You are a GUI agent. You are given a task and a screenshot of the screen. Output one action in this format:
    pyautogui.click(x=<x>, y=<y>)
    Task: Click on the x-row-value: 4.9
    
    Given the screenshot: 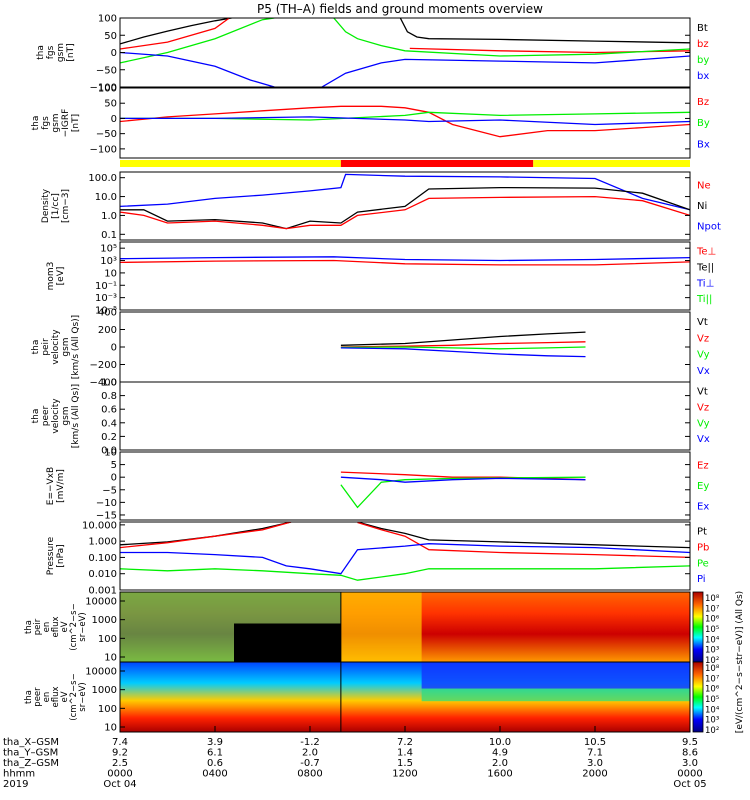 What is the action you would take?
    pyautogui.click(x=500, y=753)
    